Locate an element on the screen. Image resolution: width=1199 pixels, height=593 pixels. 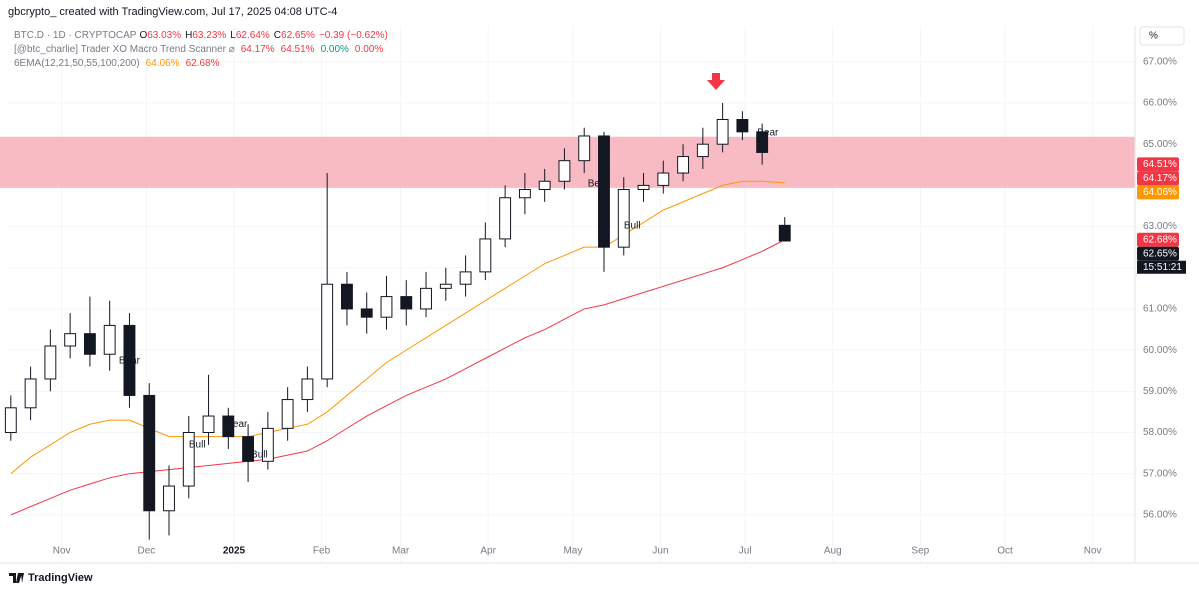
countdown: 15:51:21 is located at coordinates (1162, 267).